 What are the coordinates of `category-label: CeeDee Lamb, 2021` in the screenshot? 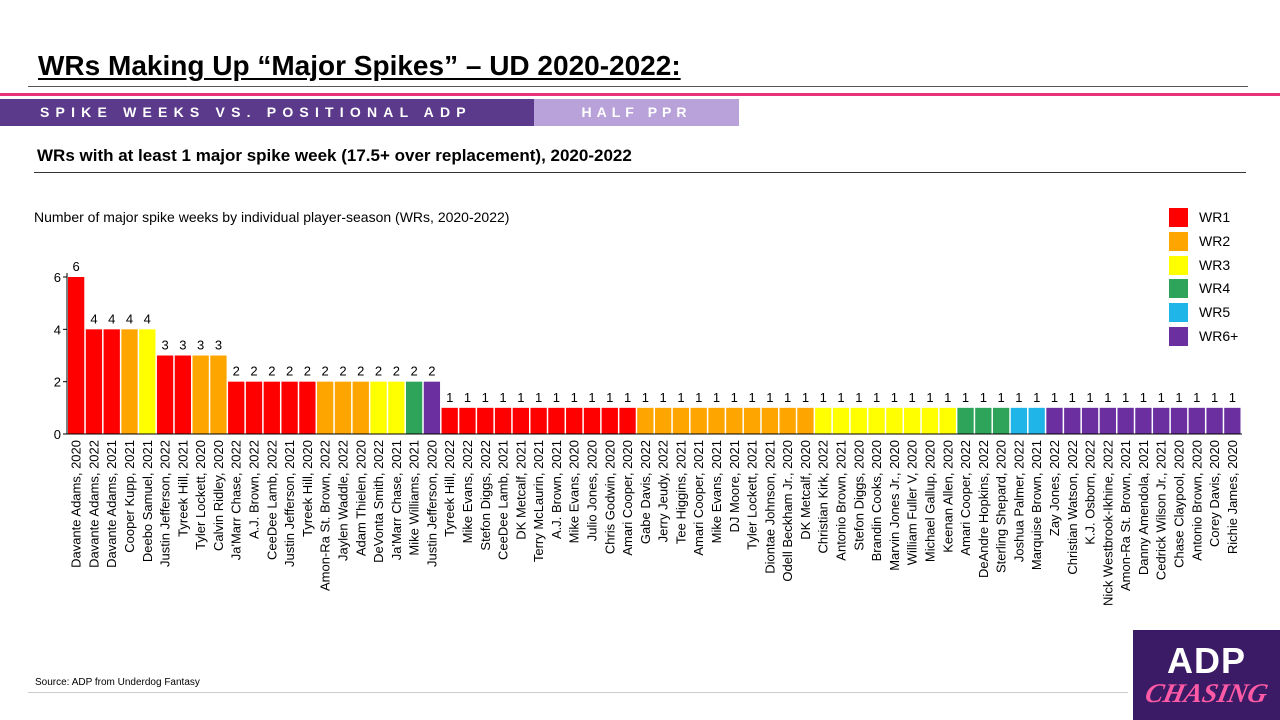 It's located at (503, 500).